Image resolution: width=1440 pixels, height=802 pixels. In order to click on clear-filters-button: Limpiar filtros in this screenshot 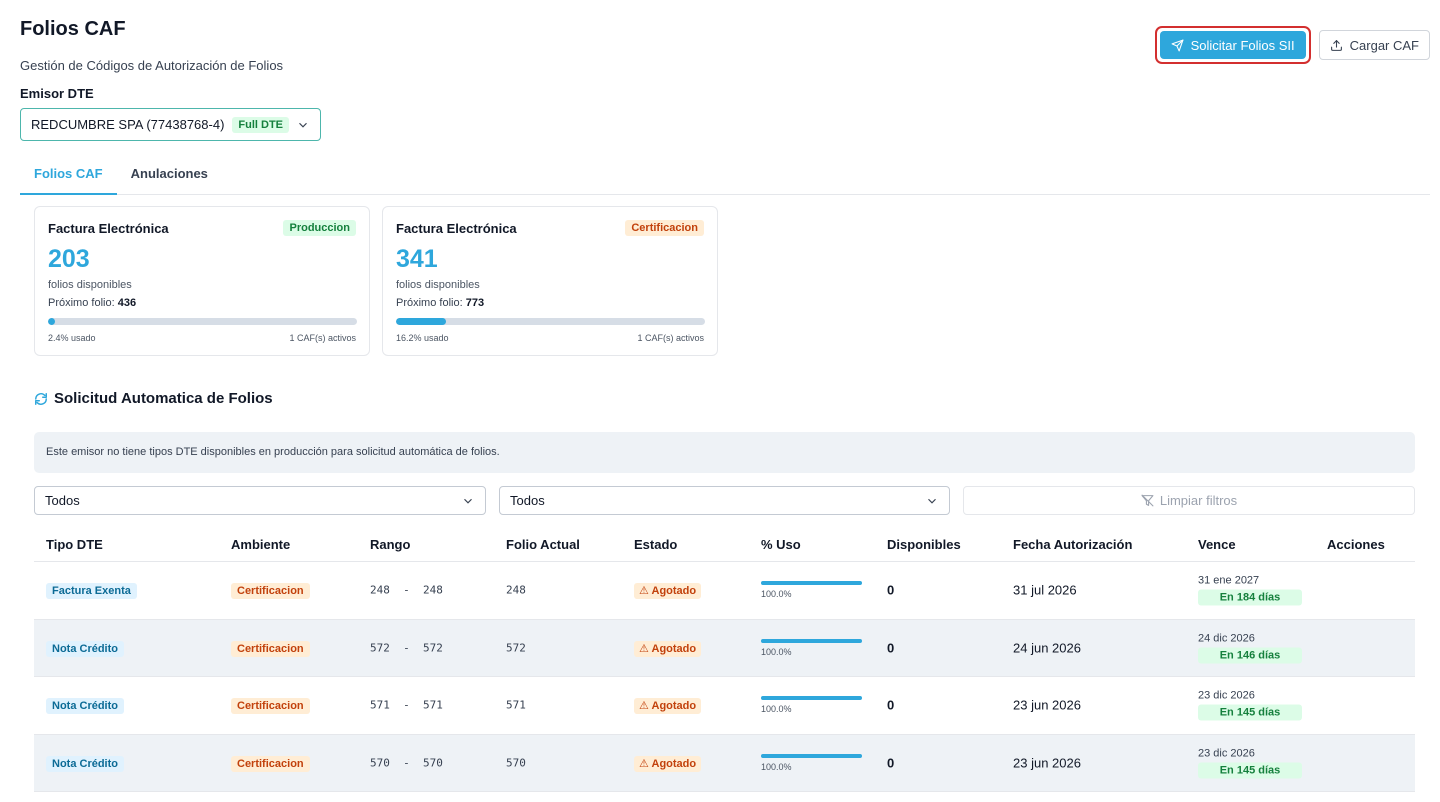, I will do `click(1189, 500)`.